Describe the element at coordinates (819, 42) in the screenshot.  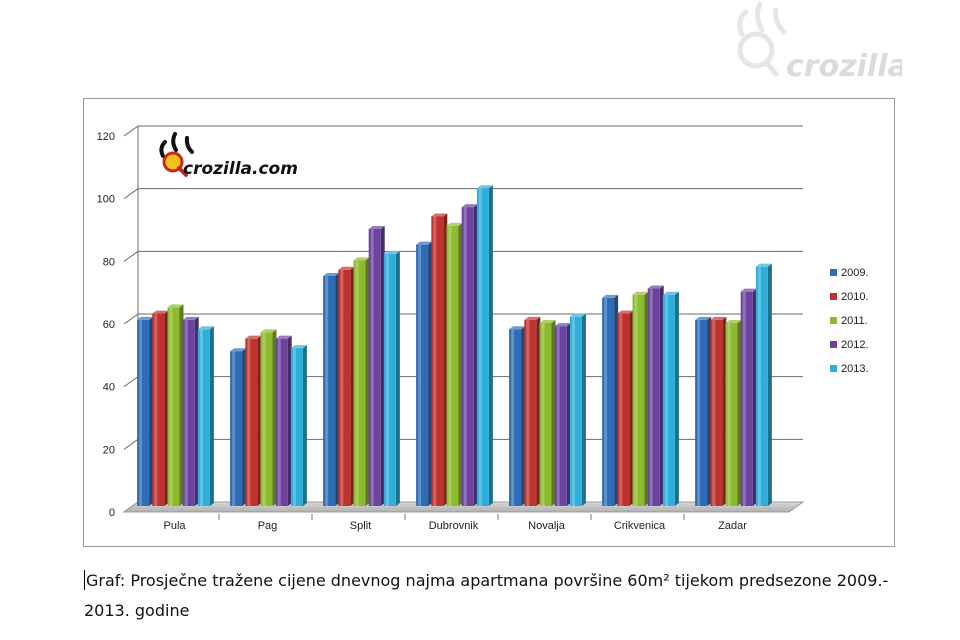
I see `crozilla-watermark: crozilla` at that location.